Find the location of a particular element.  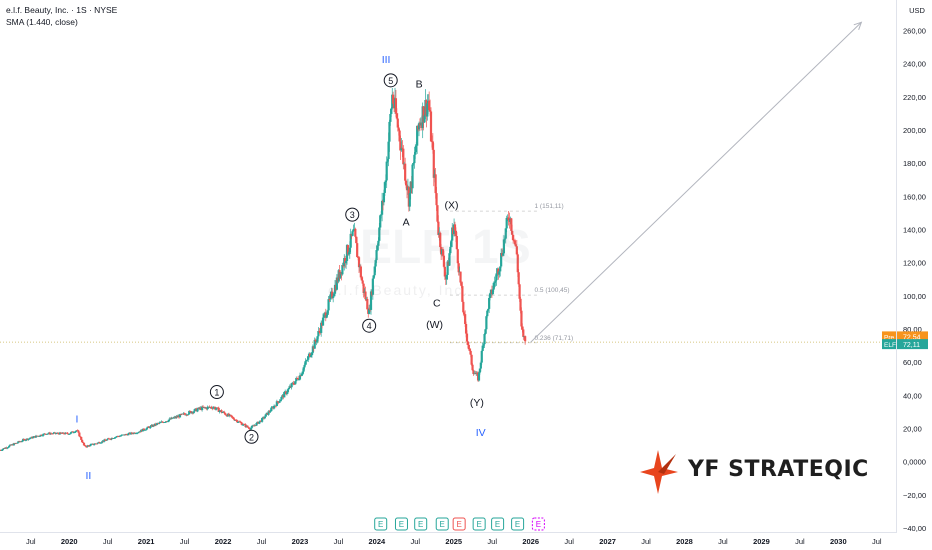

y-tick-label: 100,00 is located at coordinates (914, 296).